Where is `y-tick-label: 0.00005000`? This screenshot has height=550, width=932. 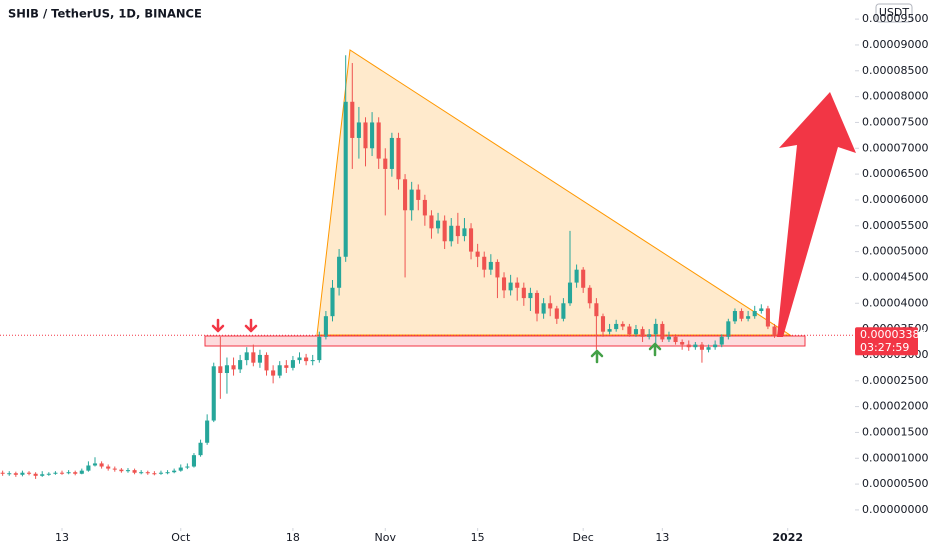 y-tick-label: 0.00005000 is located at coordinates (895, 251).